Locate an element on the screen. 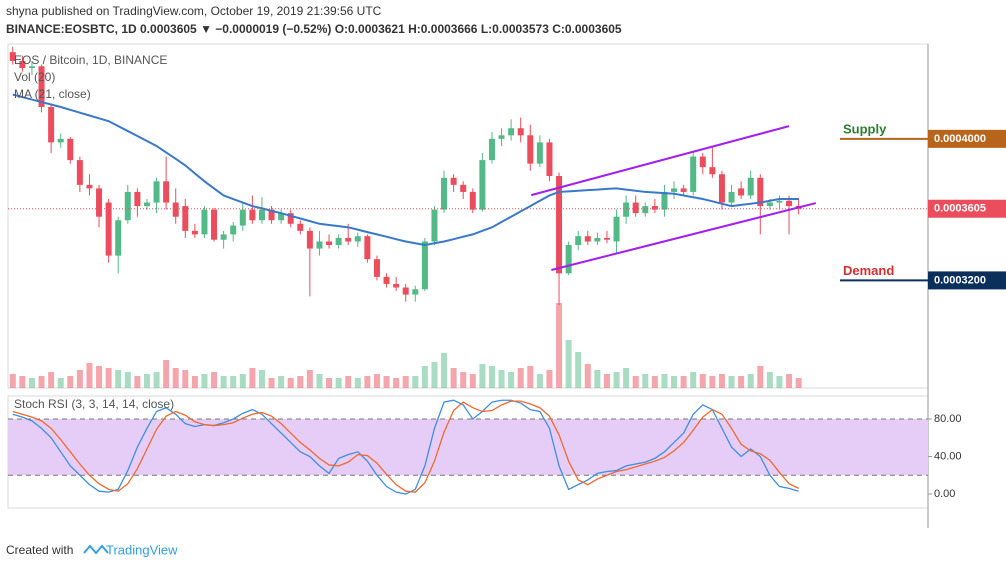 The image size is (1006, 569). footer-brand: TradingView is located at coordinates (142, 549).